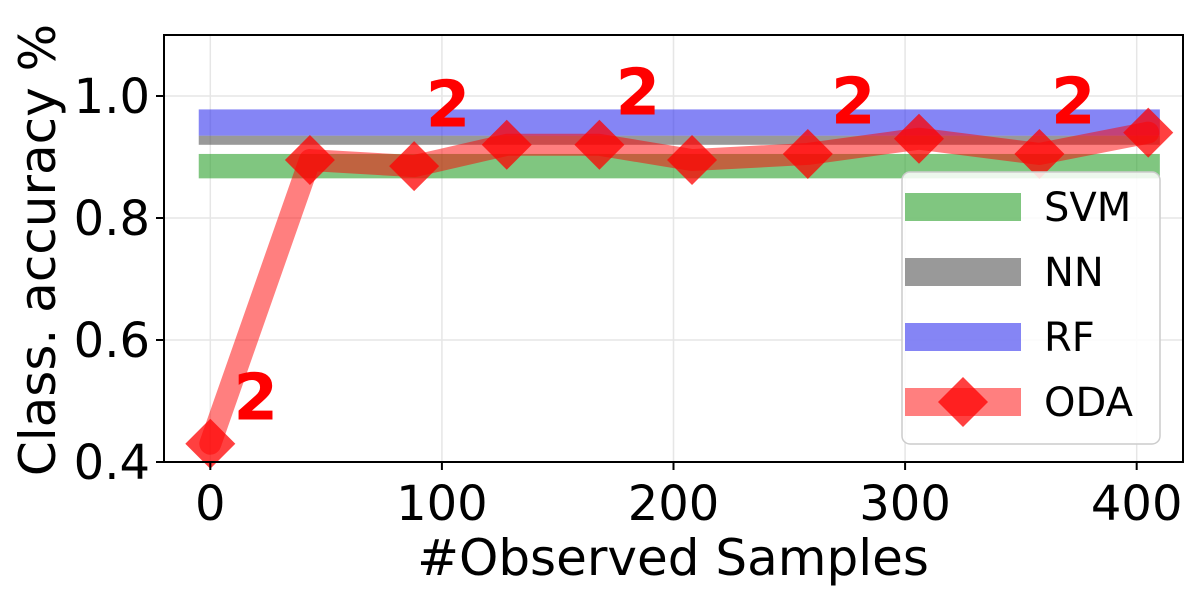 The height and width of the screenshot is (599, 1196). What do you see at coordinates (210, 504) in the screenshot?
I see `x-tick-label: 0` at bounding box center [210, 504].